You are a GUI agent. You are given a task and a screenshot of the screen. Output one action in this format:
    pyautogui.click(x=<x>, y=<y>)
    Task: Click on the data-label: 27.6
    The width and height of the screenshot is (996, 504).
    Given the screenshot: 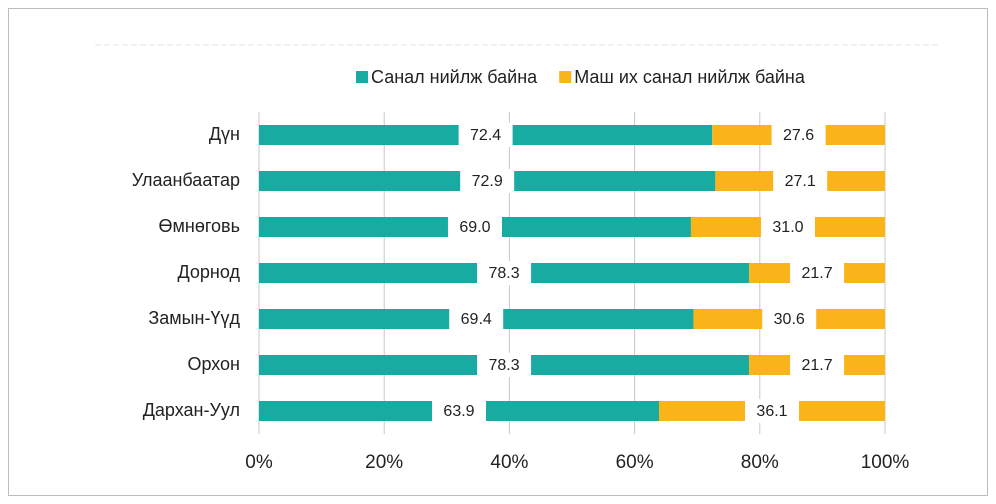 What is the action you would take?
    pyautogui.click(x=798, y=135)
    